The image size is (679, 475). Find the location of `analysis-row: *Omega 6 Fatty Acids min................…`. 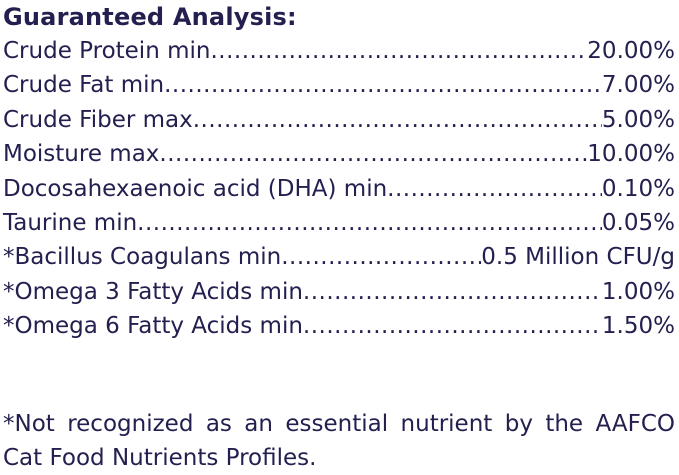

analysis-row: *Omega 6 Fatty Acids min................… is located at coordinates (339, 326).